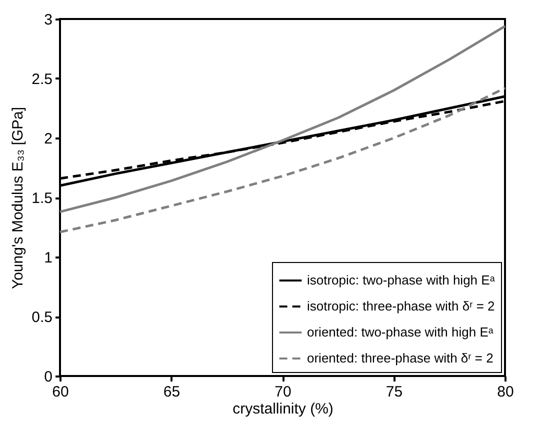 Image resolution: width=538 pixels, height=423 pixels. Describe the element at coordinates (60, 392) in the screenshot. I see `x-tick-label: 60` at that location.